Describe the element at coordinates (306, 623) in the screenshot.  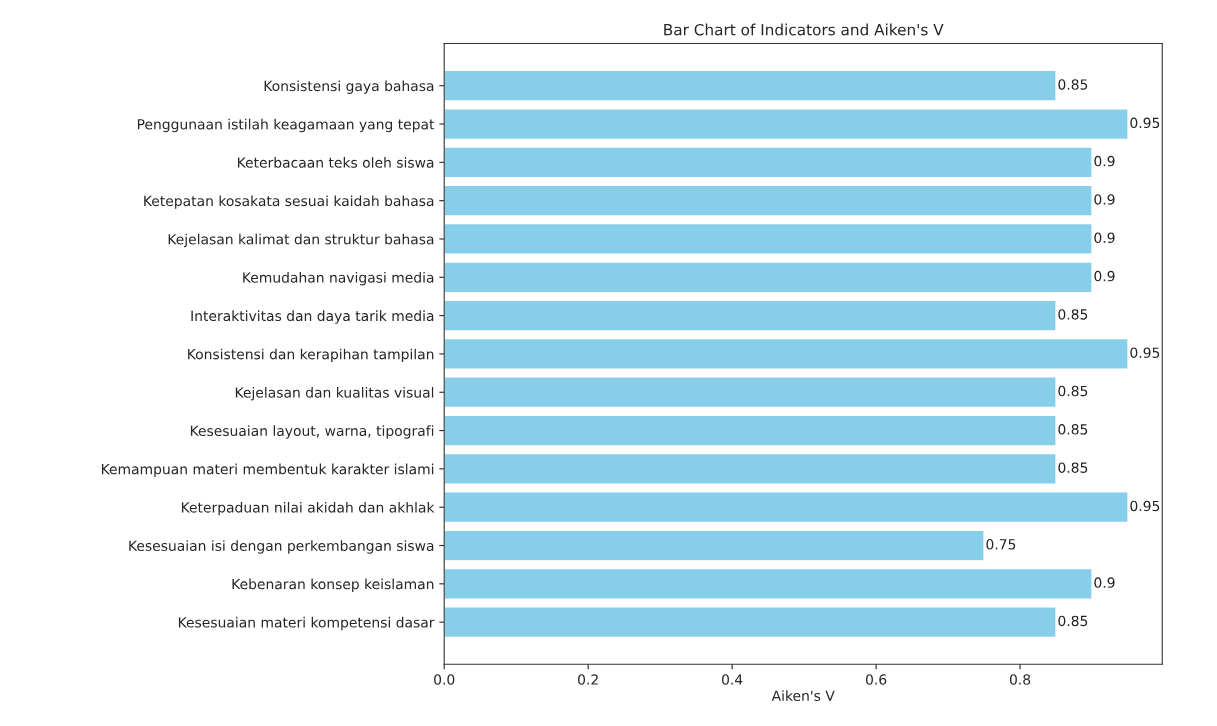
I see `y-tick-label: Kesesuaian materi kompetensi dasar` at that location.